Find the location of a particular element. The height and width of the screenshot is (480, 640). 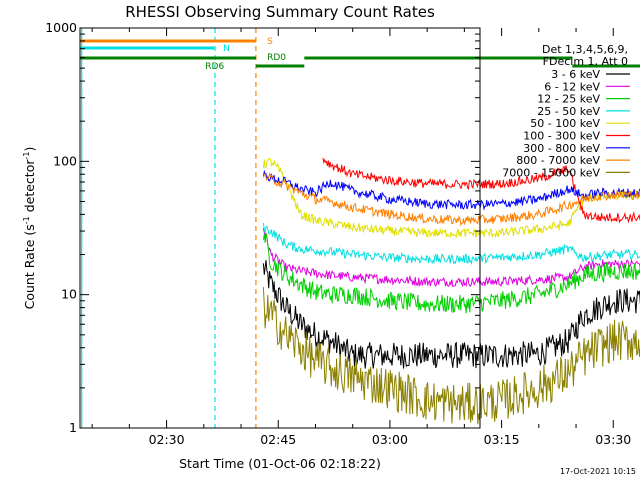

legend-entry-label: 6 - 12 keV is located at coordinates (572, 86).